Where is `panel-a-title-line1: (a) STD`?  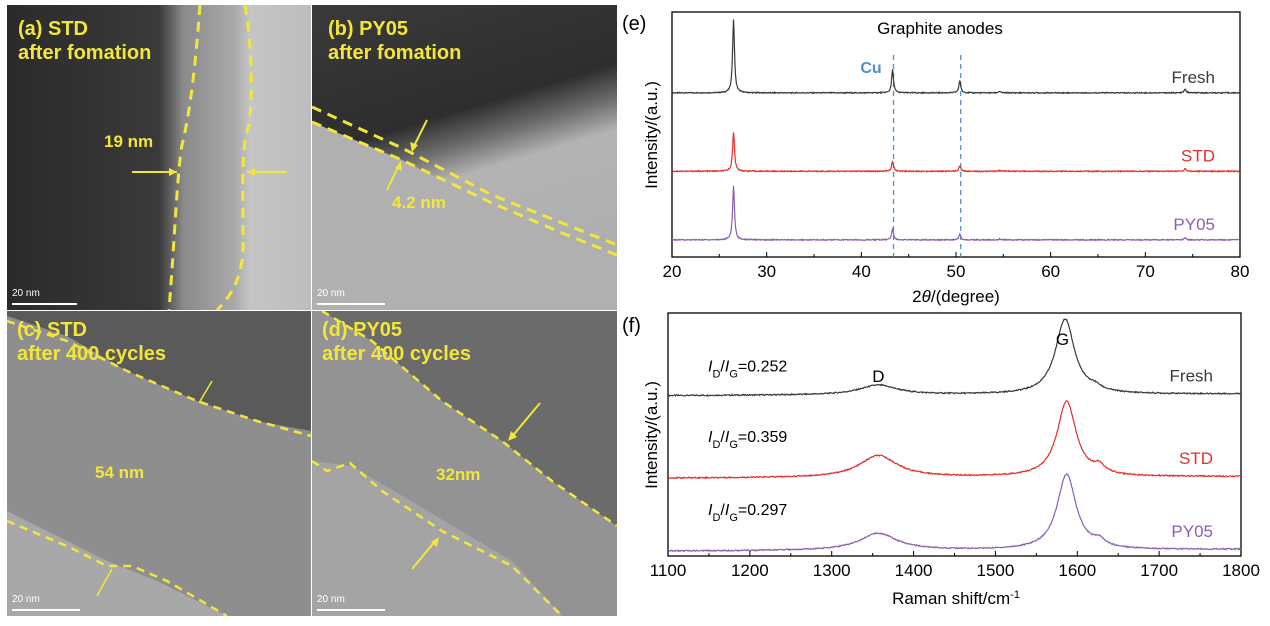
panel-a-title-line1: (a) STD is located at coordinates (53, 29).